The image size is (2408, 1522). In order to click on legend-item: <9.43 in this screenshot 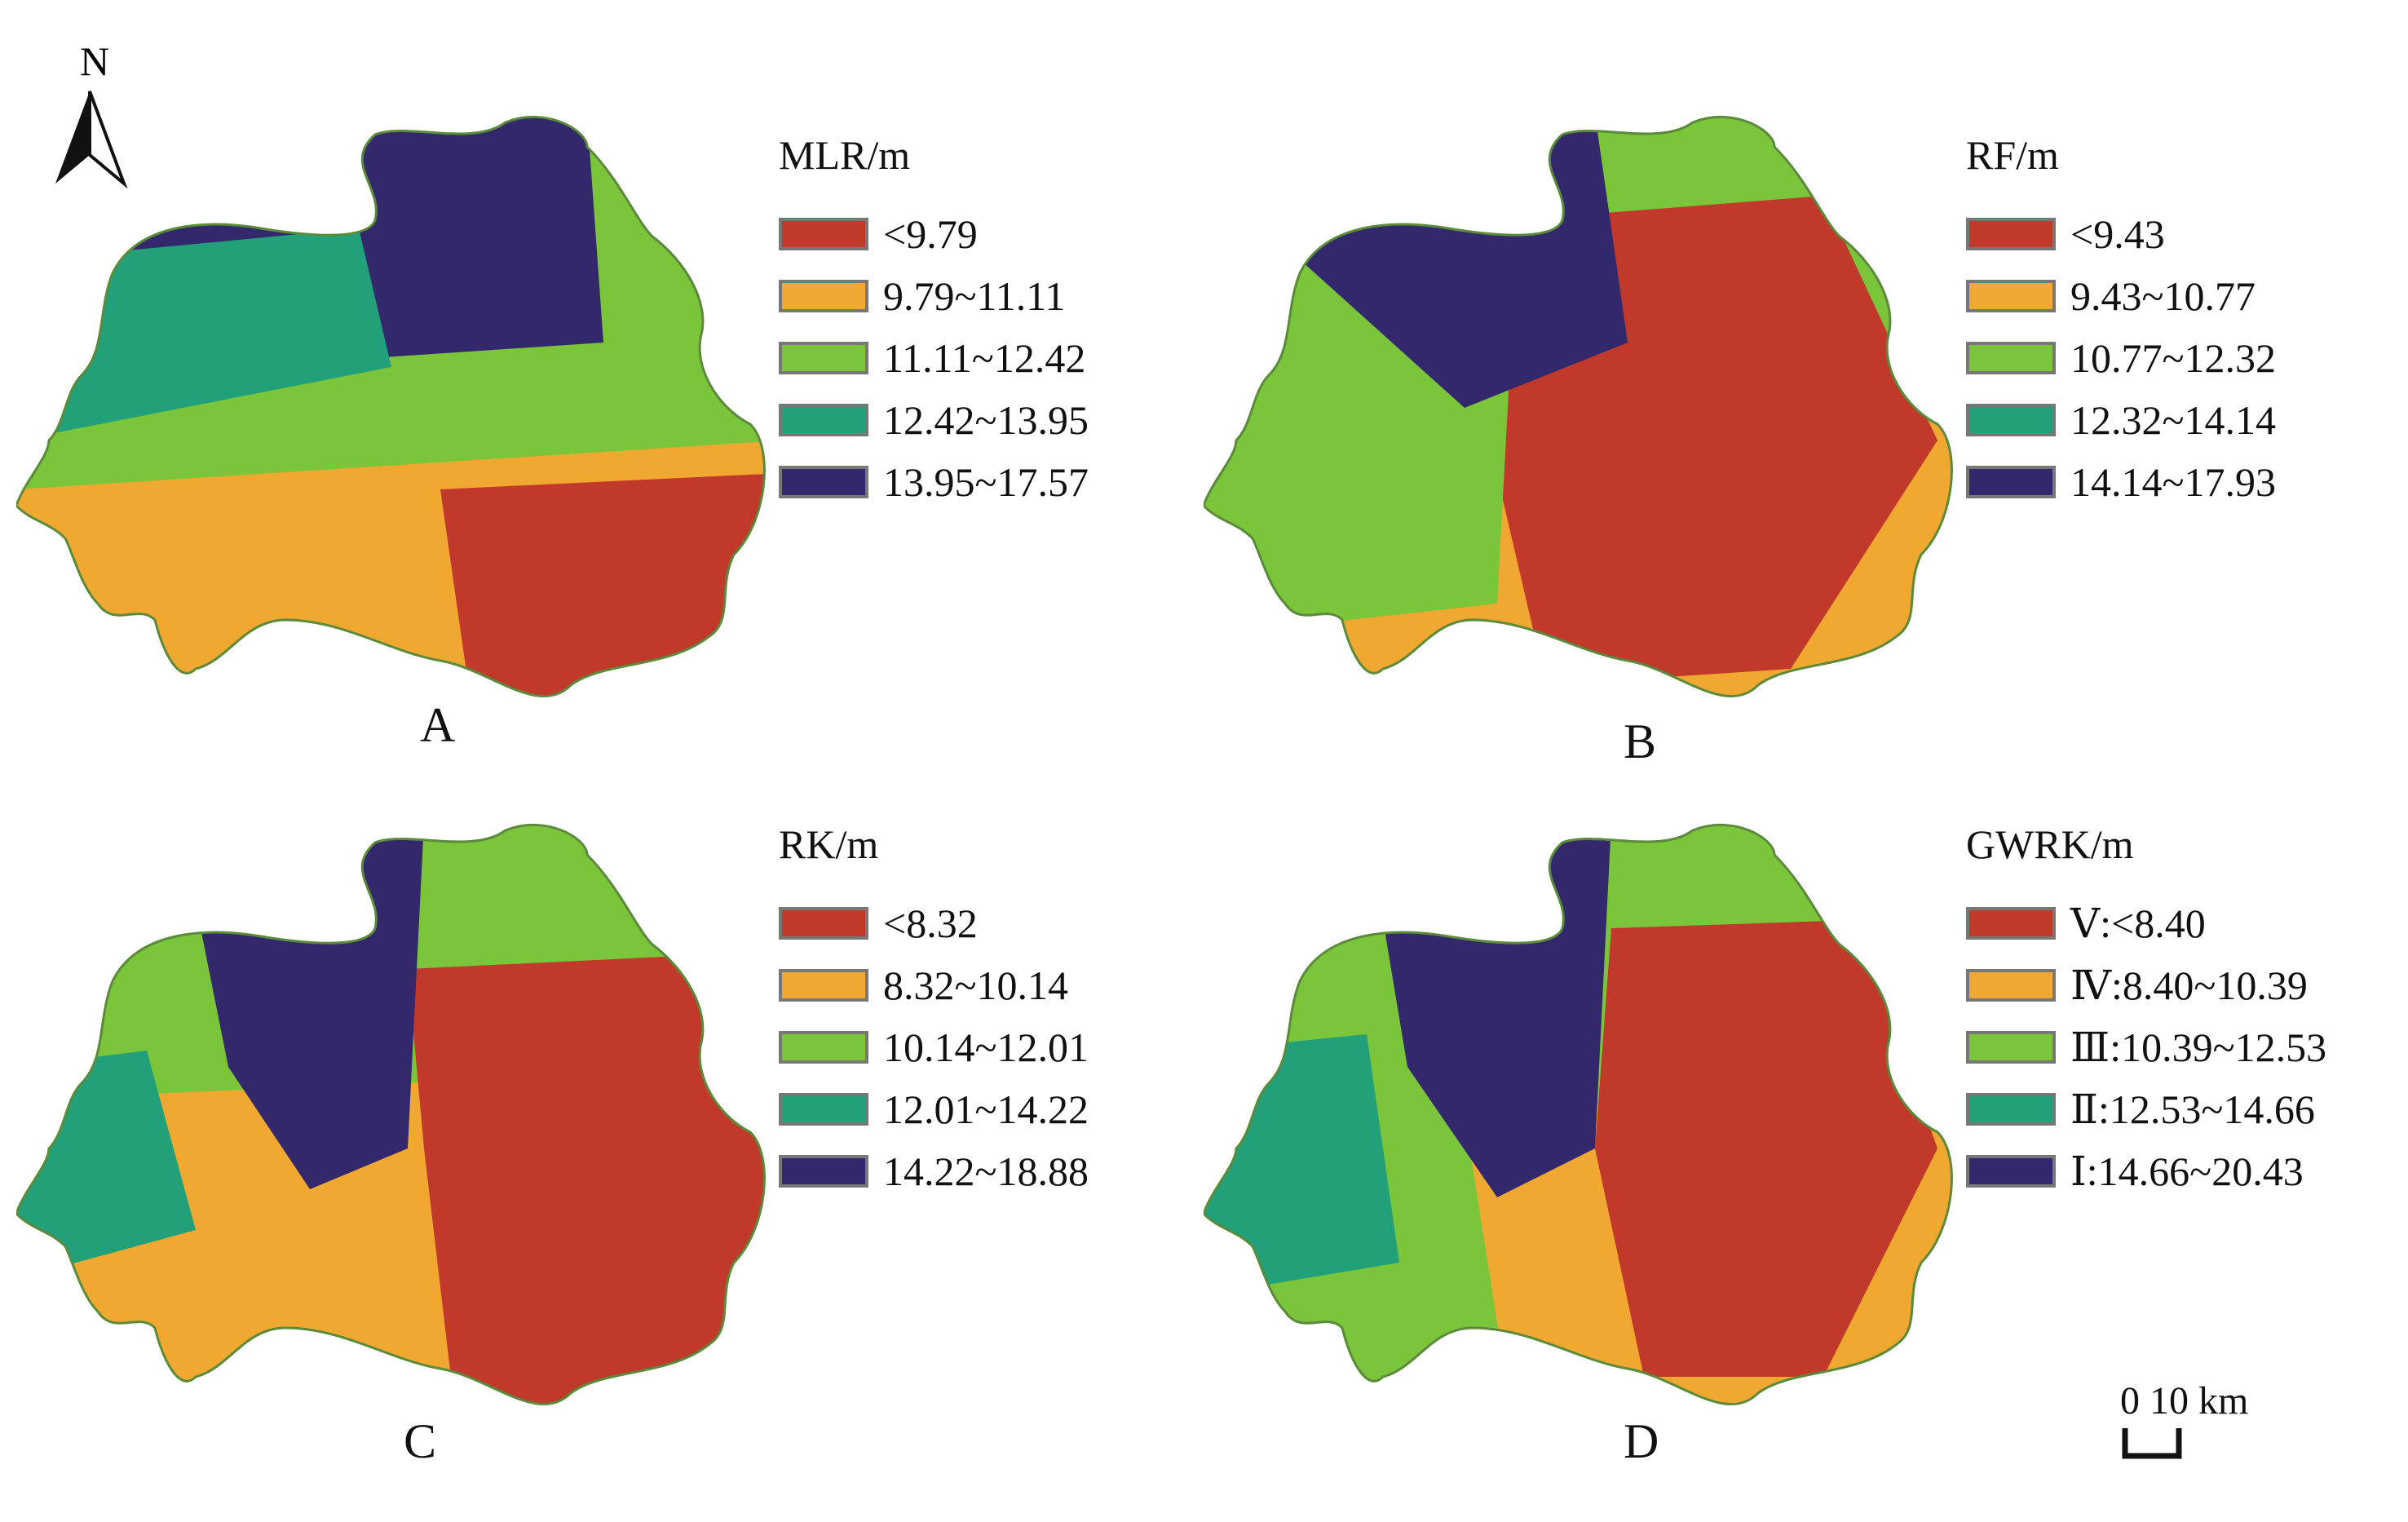, I will do `click(2121, 234)`.